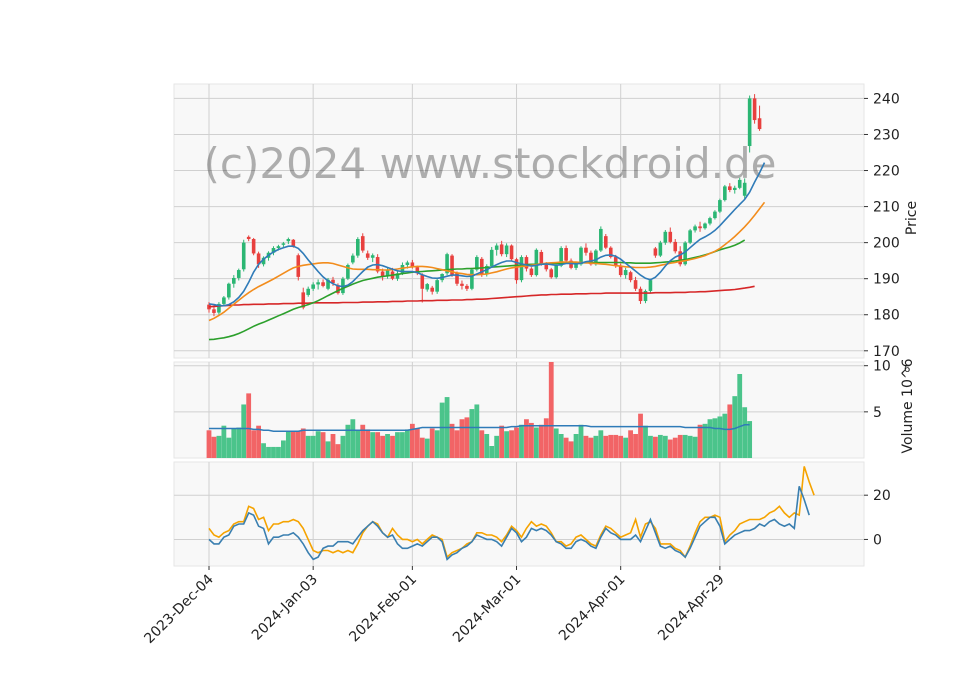 The width and height of the screenshot is (960, 694). I want to click on oscillator-signal-line, so click(511, 512).